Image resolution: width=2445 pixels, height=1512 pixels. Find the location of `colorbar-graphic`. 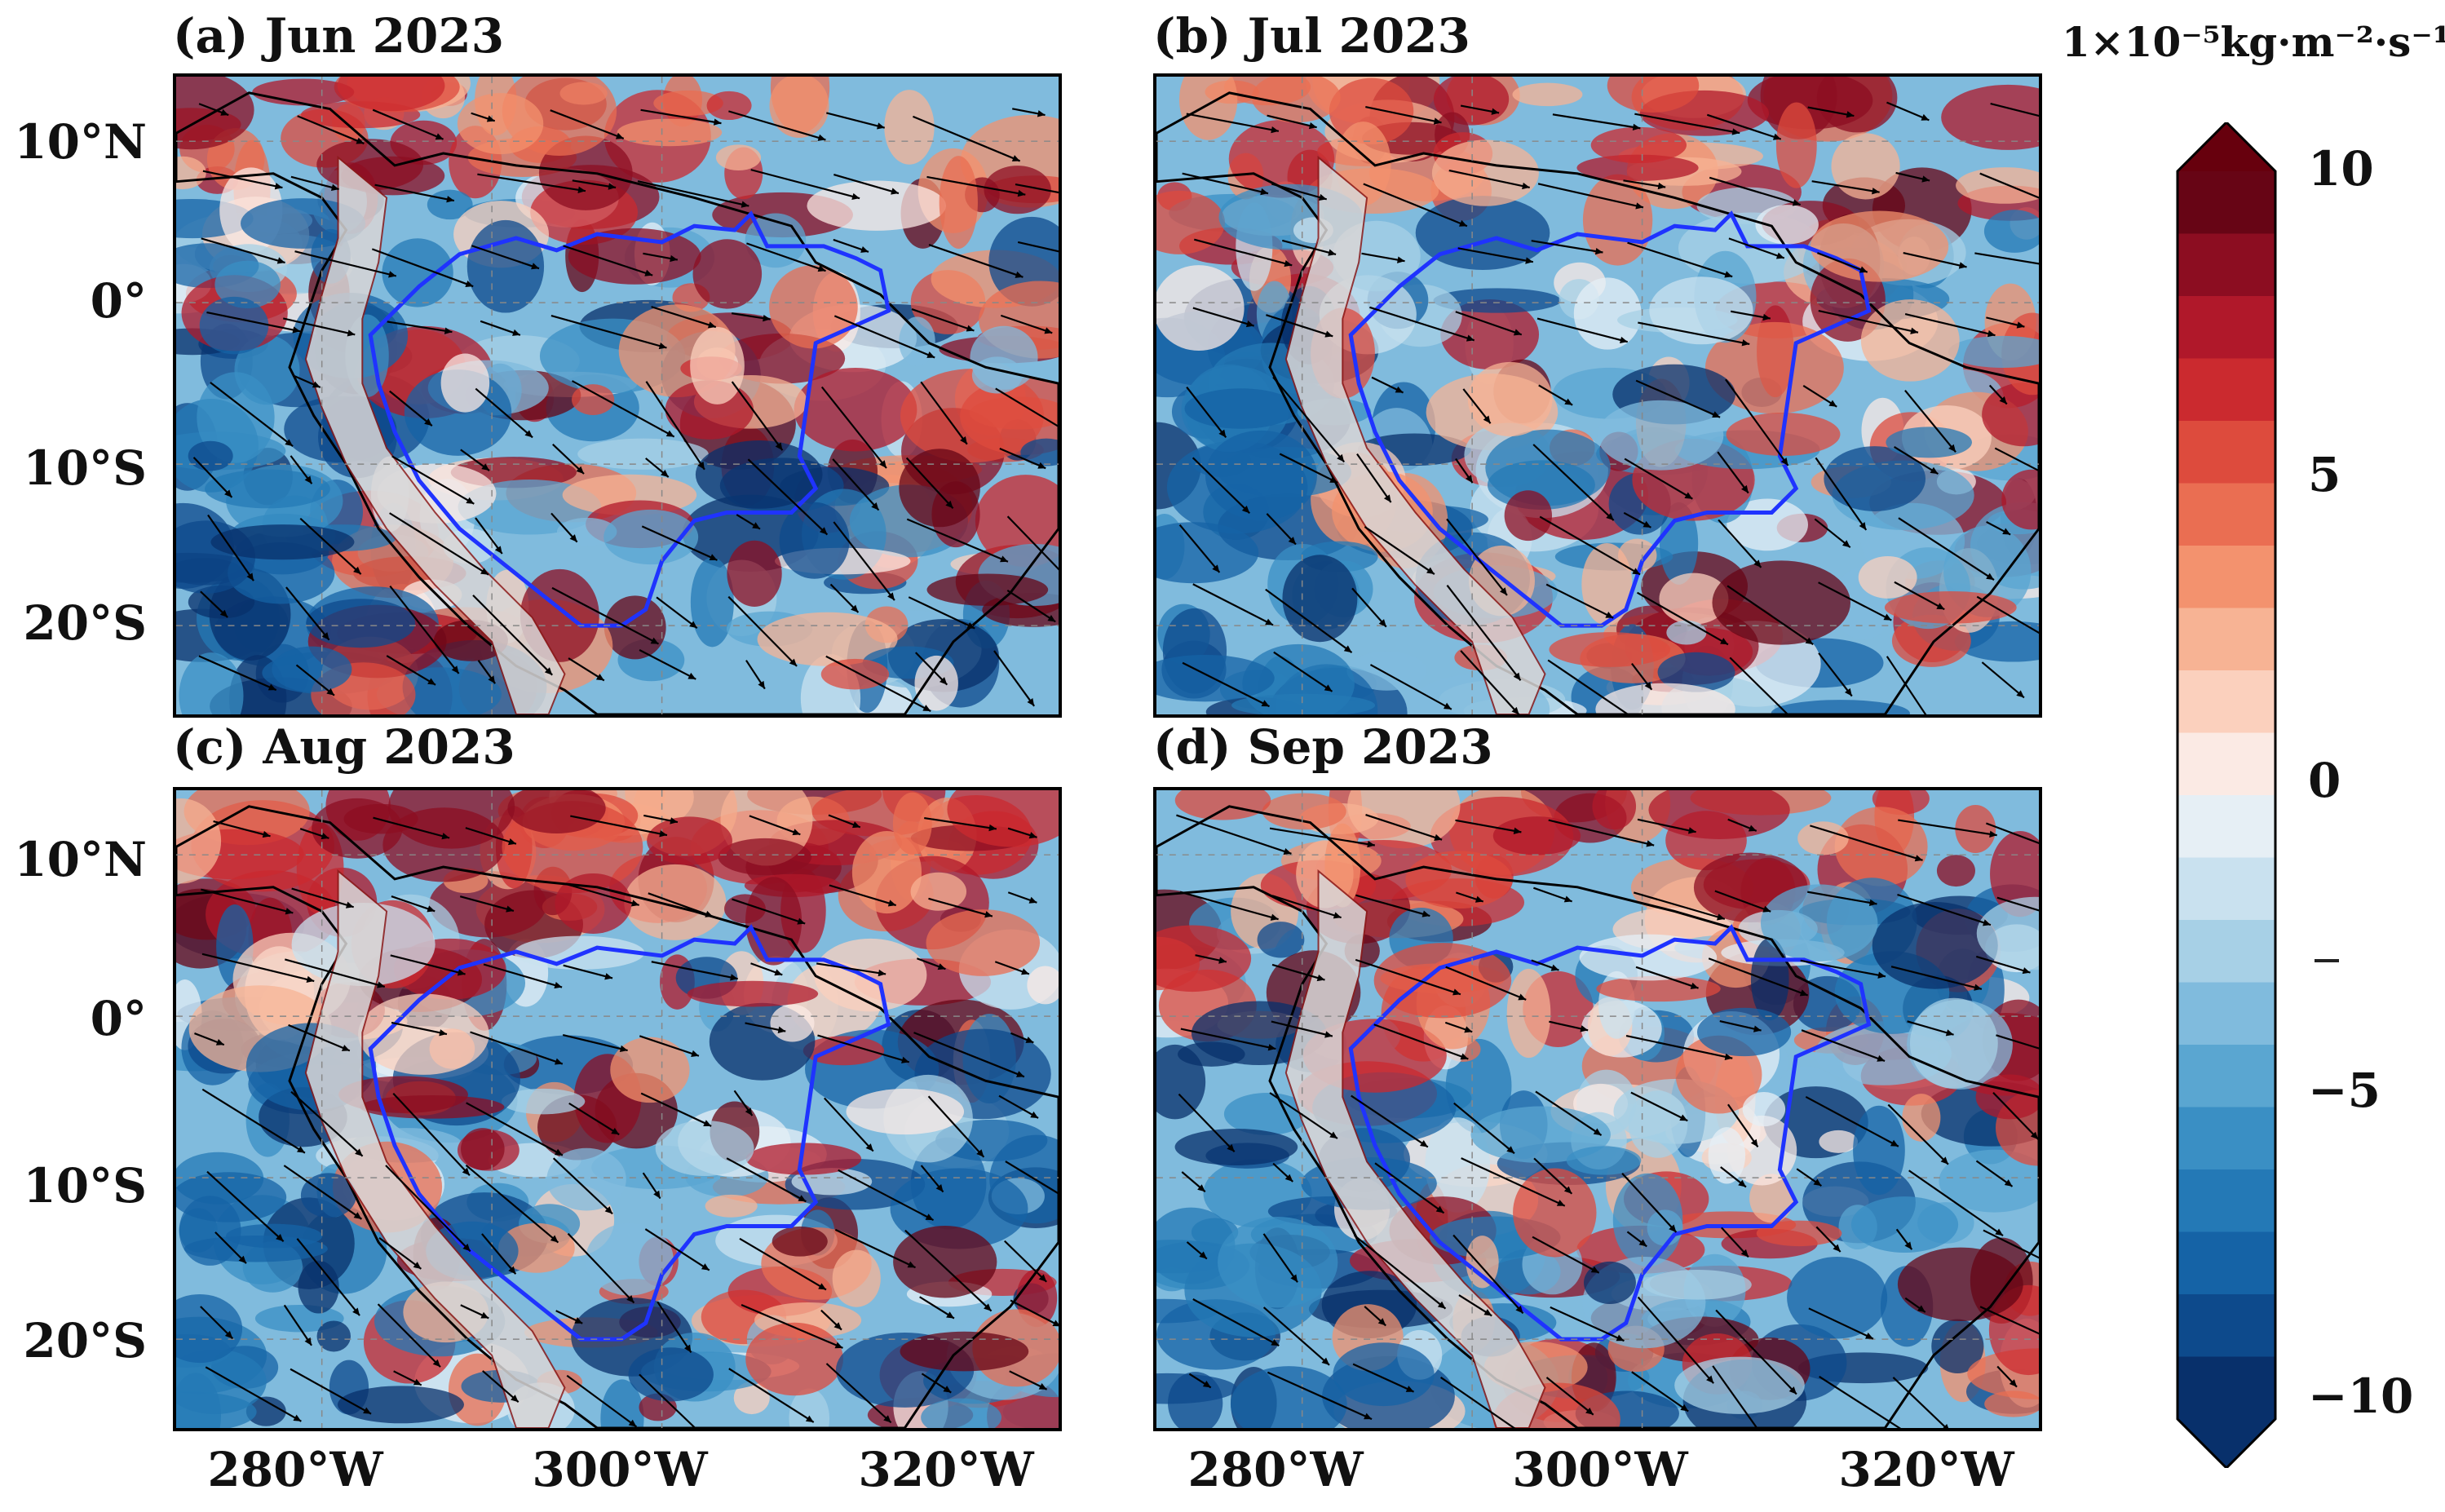

colorbar-graphic is located at coordinates (2226, 795).